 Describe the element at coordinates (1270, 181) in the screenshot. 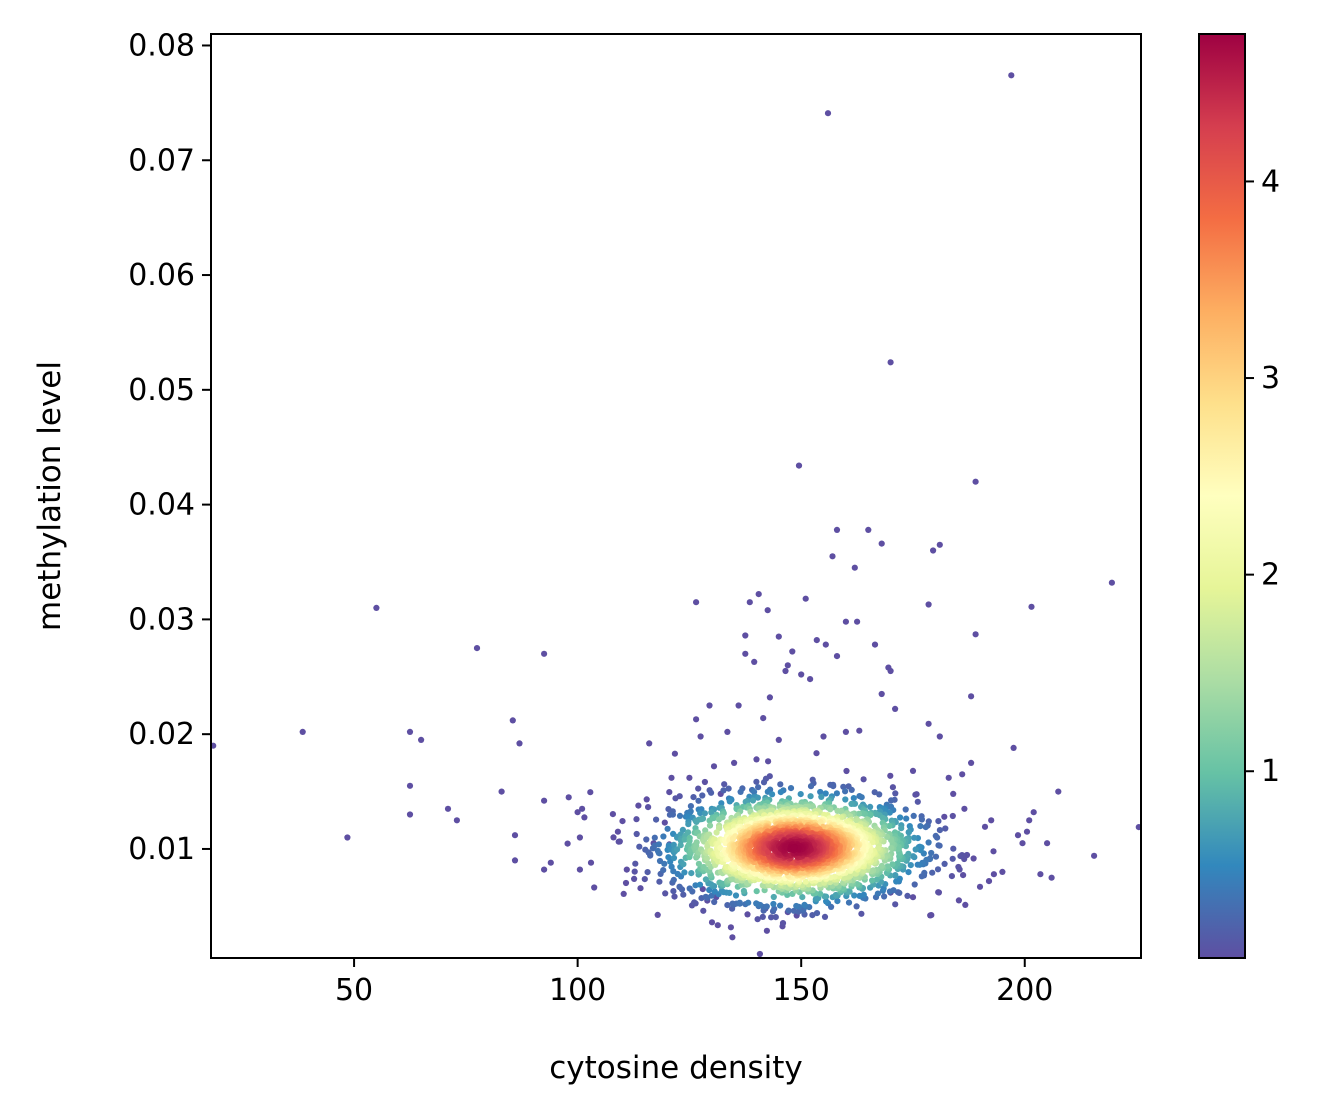

I see `colorbar-tick-label: 4` at that location.